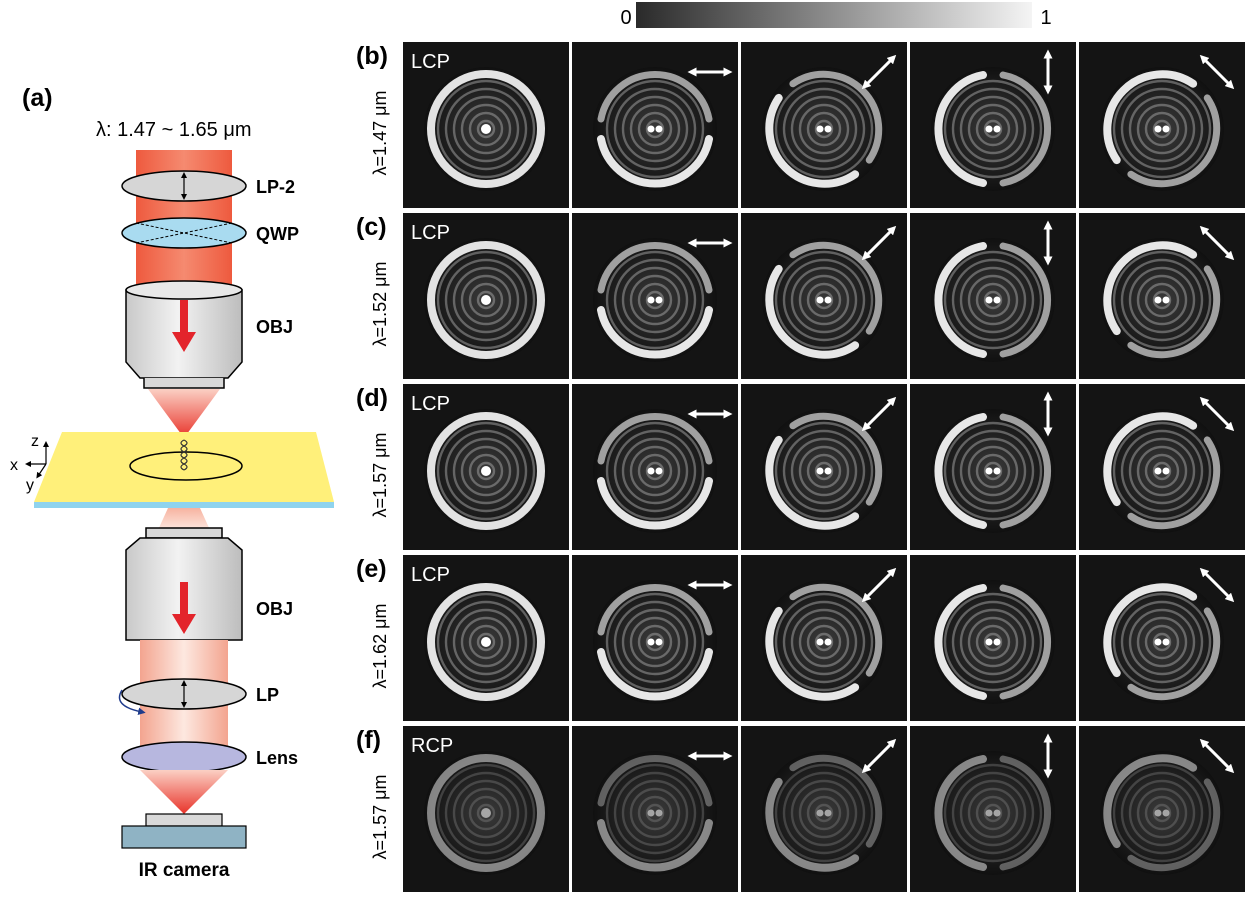 The width and height of the screenshot is (1260, 900). Describe the element at coordinates (184, 455) in the screenshot. I see `helix-structure` at that location.